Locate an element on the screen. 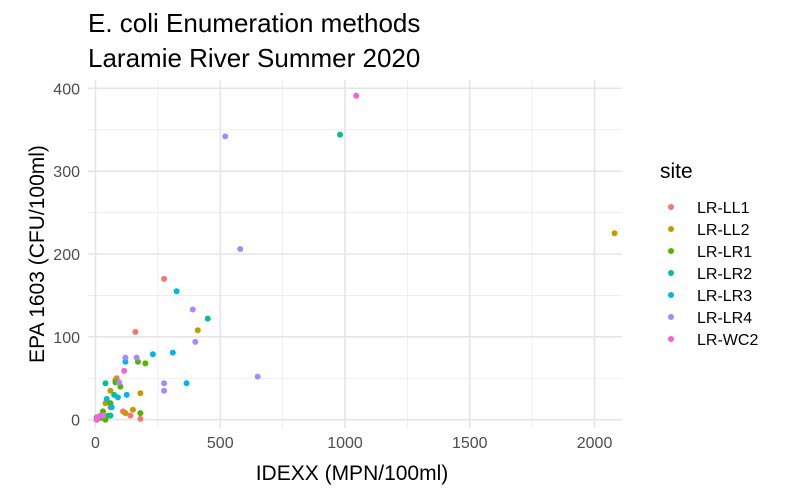 This screenshot has height=500, width=800. x-tick-label: 0 is located at coordinates (95, 443).